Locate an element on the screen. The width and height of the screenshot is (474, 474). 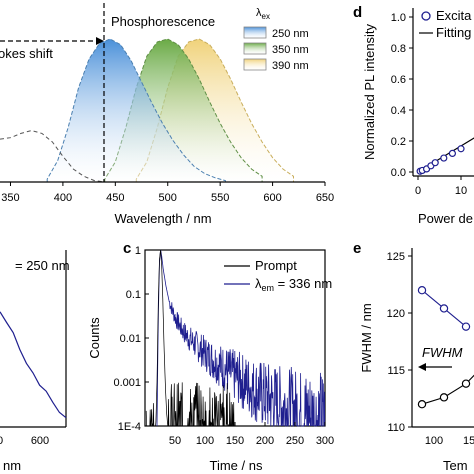
panel-c-y-label: Counts is located at coordinates (94, 338).